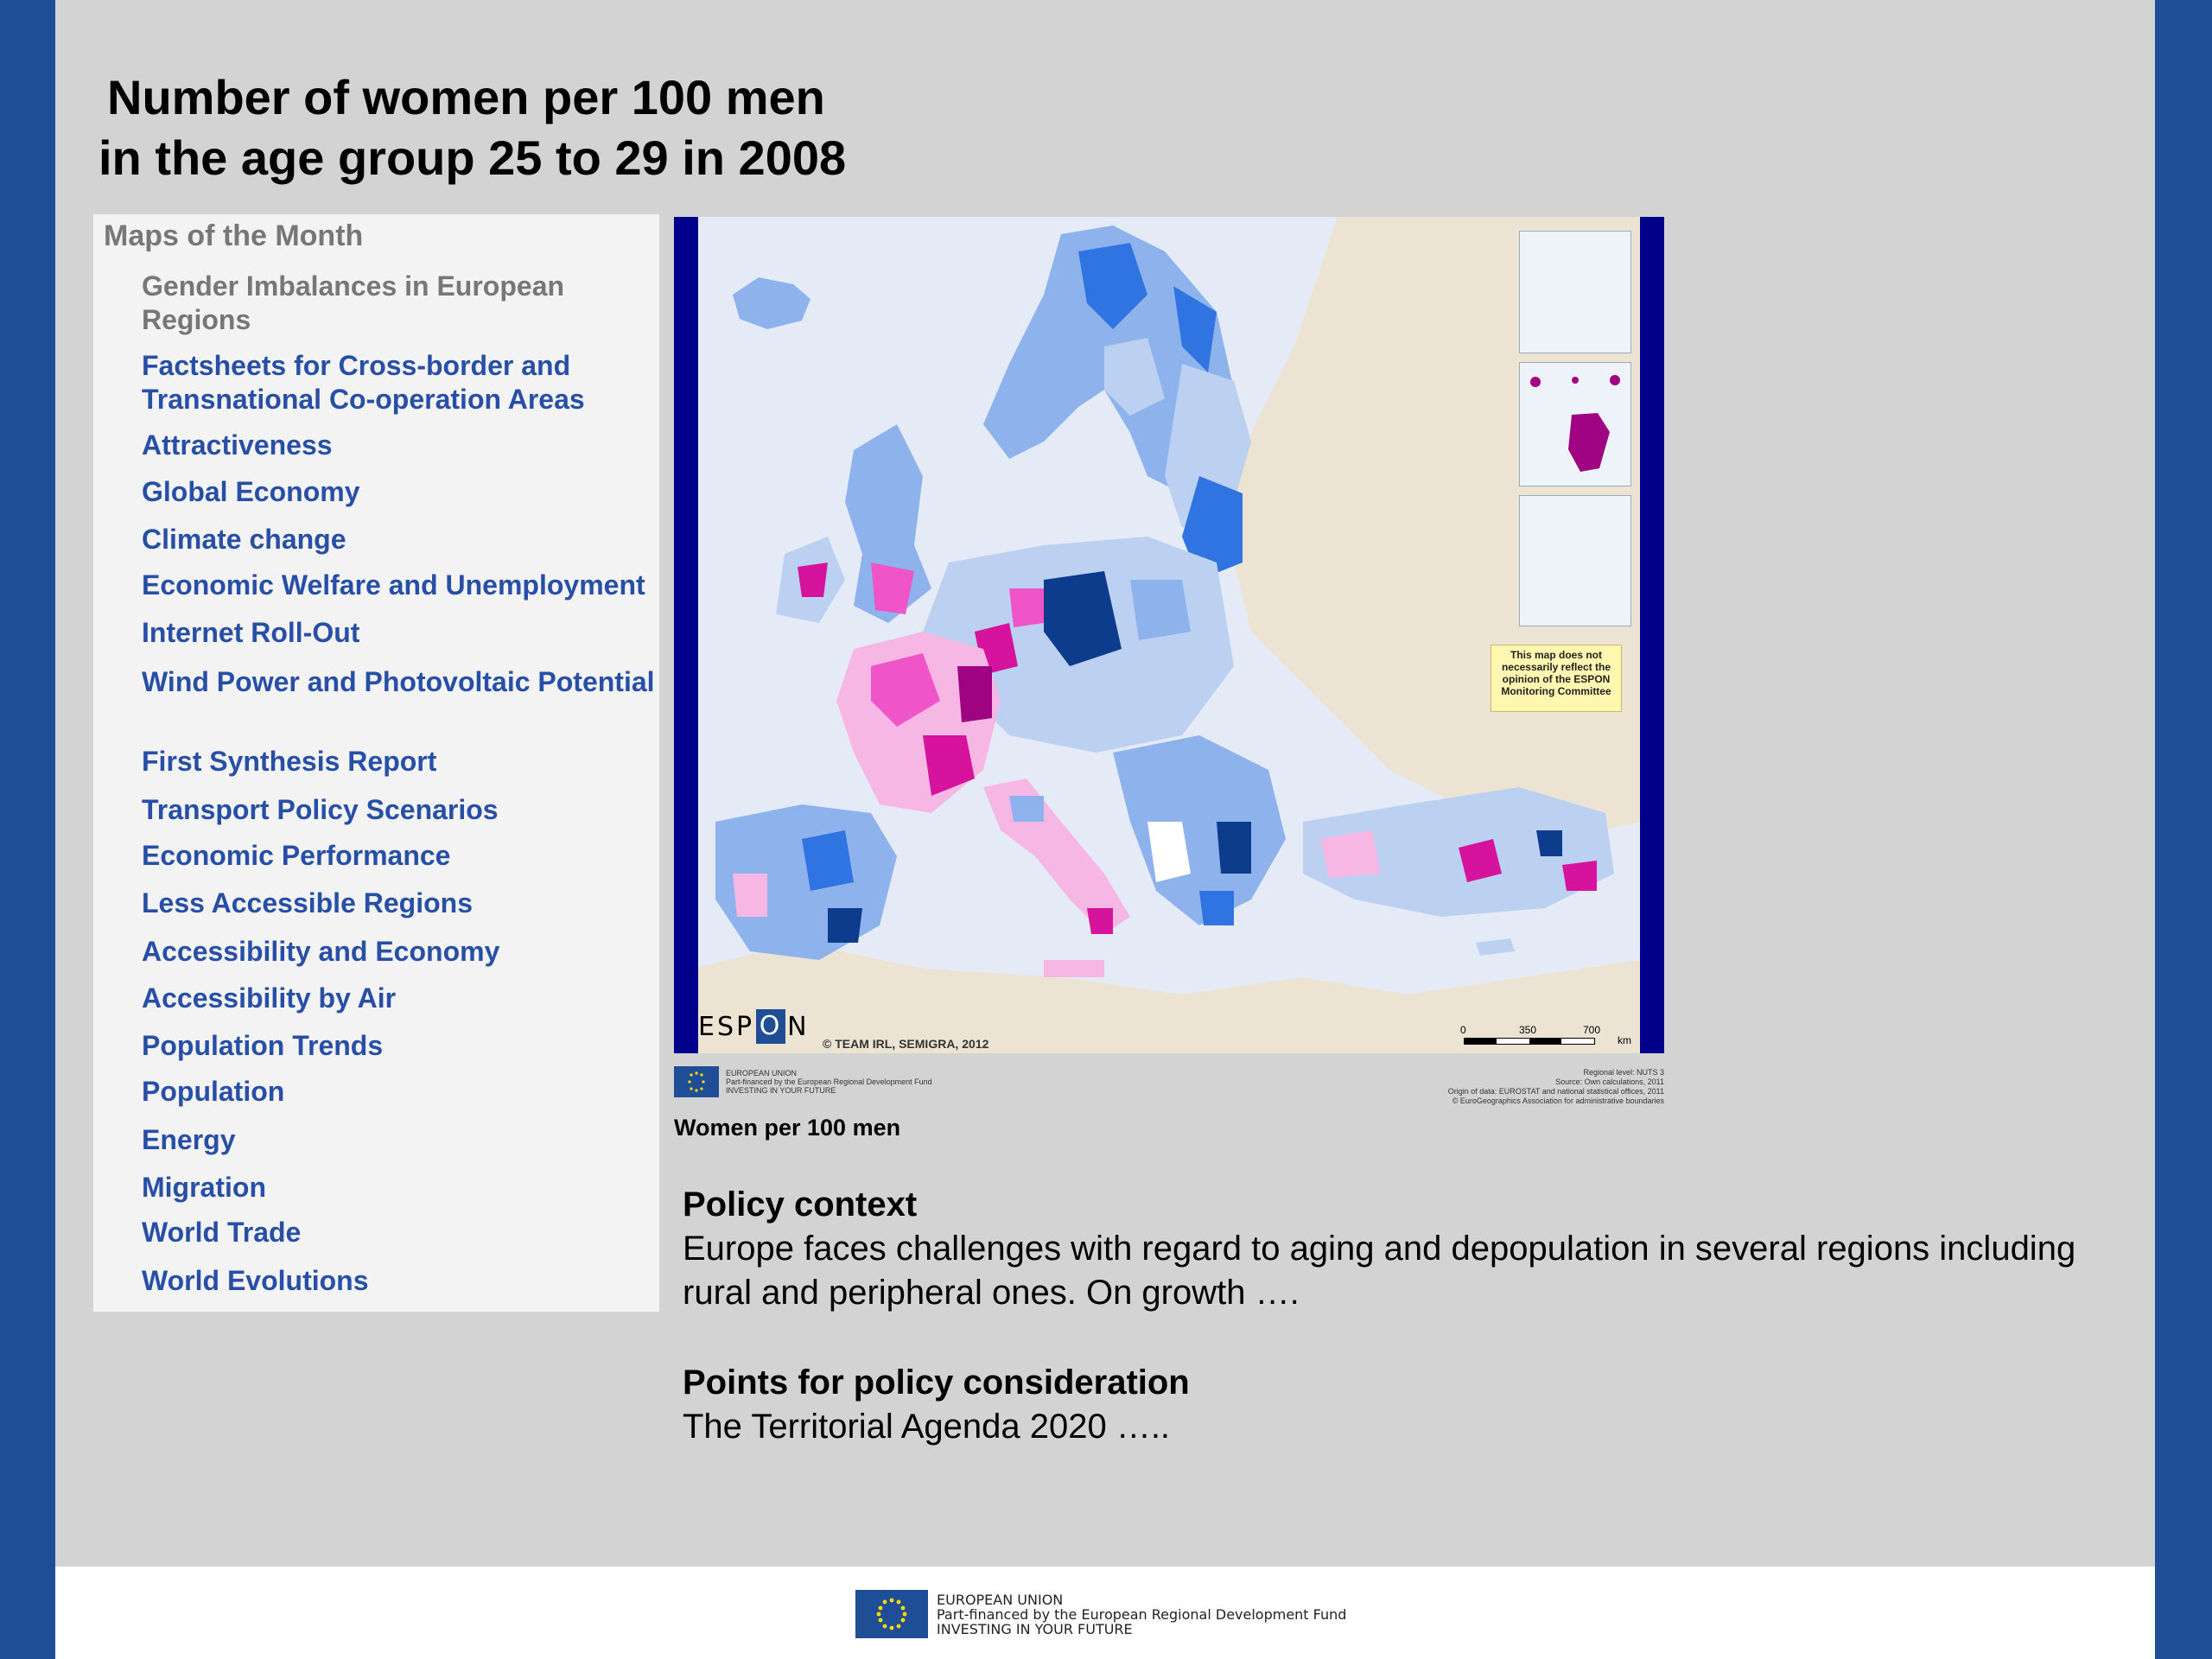 The width and height of the screenshot is (2212, 1659). What do you see at coordinates (762, 1073) in the screenshot?
I see `map-eu-line-1: EUROPEAN UNION` at bounding box center [762, 1073].